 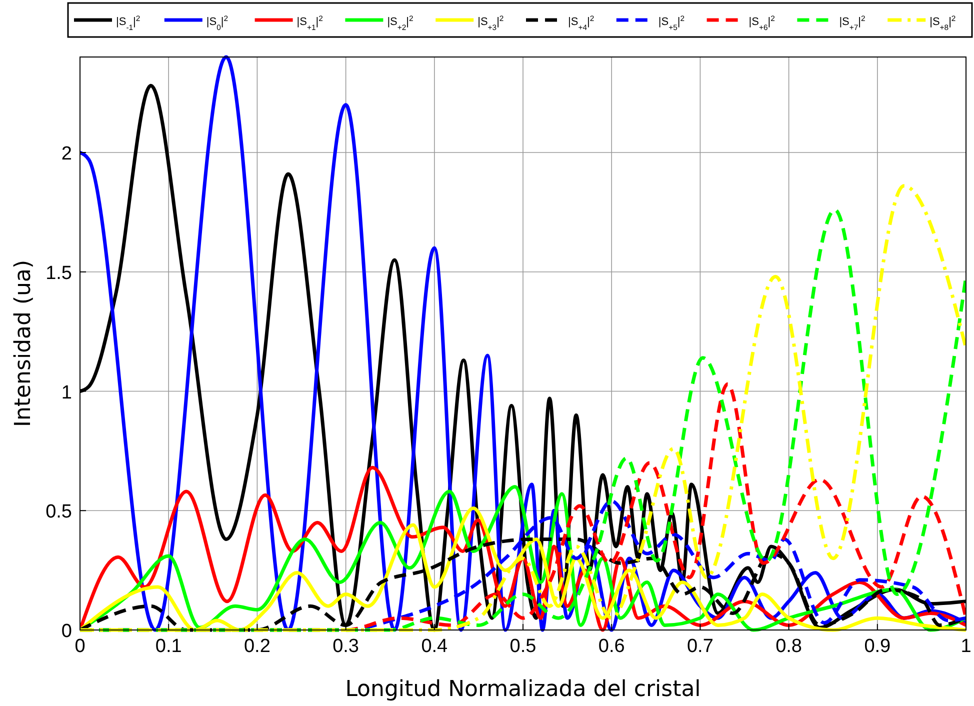 I want to click on legend-label: |S$_{+1}$|$^{2}$, so click(x=309, y=23).